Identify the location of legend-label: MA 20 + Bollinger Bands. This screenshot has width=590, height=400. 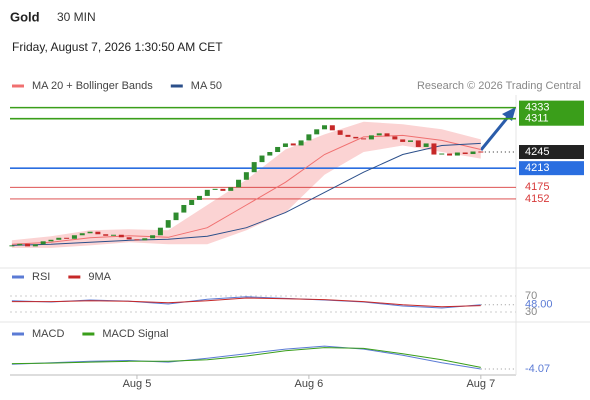
(92, 86).